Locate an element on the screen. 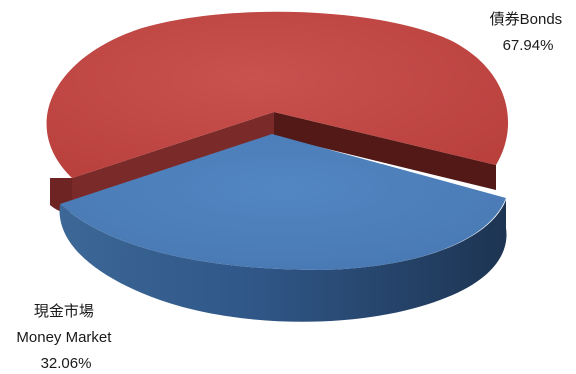 The width and height of the screenshot is (576, 374). money-market-label-zh: 現金市場 is located at coordinates (64, 311).